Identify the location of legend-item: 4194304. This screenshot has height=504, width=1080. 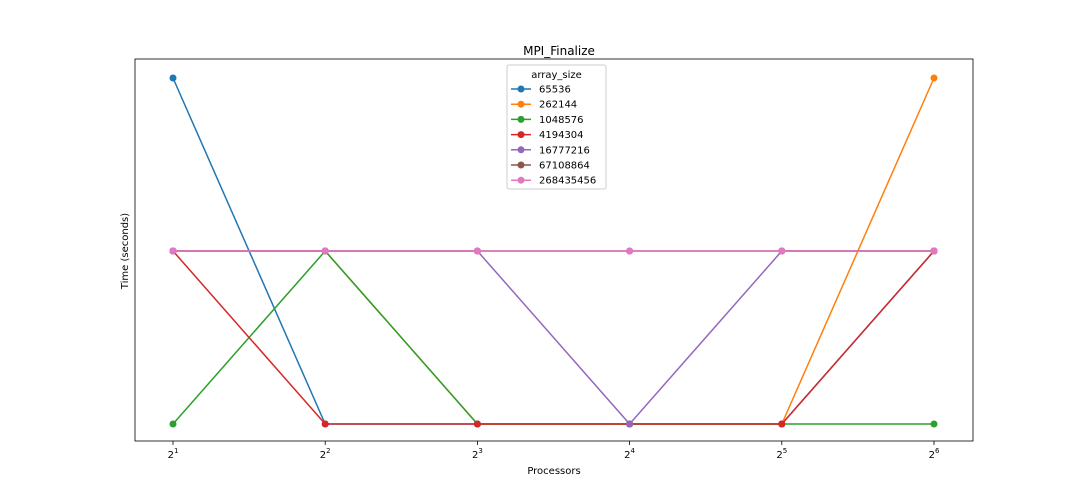
(547, 135).